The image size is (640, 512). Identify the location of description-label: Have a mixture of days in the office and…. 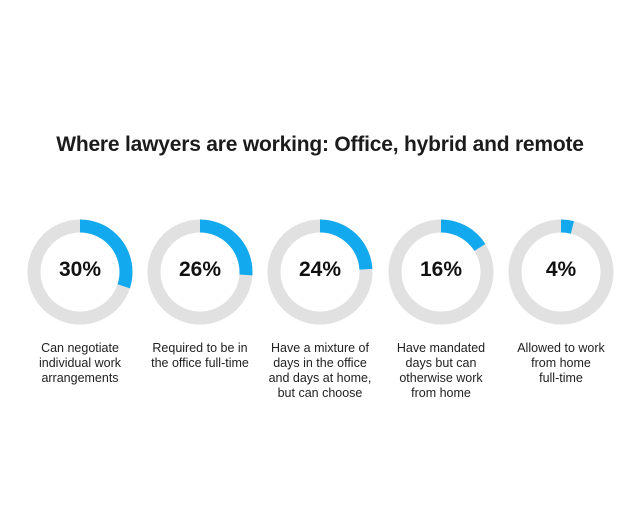
(320, 370).